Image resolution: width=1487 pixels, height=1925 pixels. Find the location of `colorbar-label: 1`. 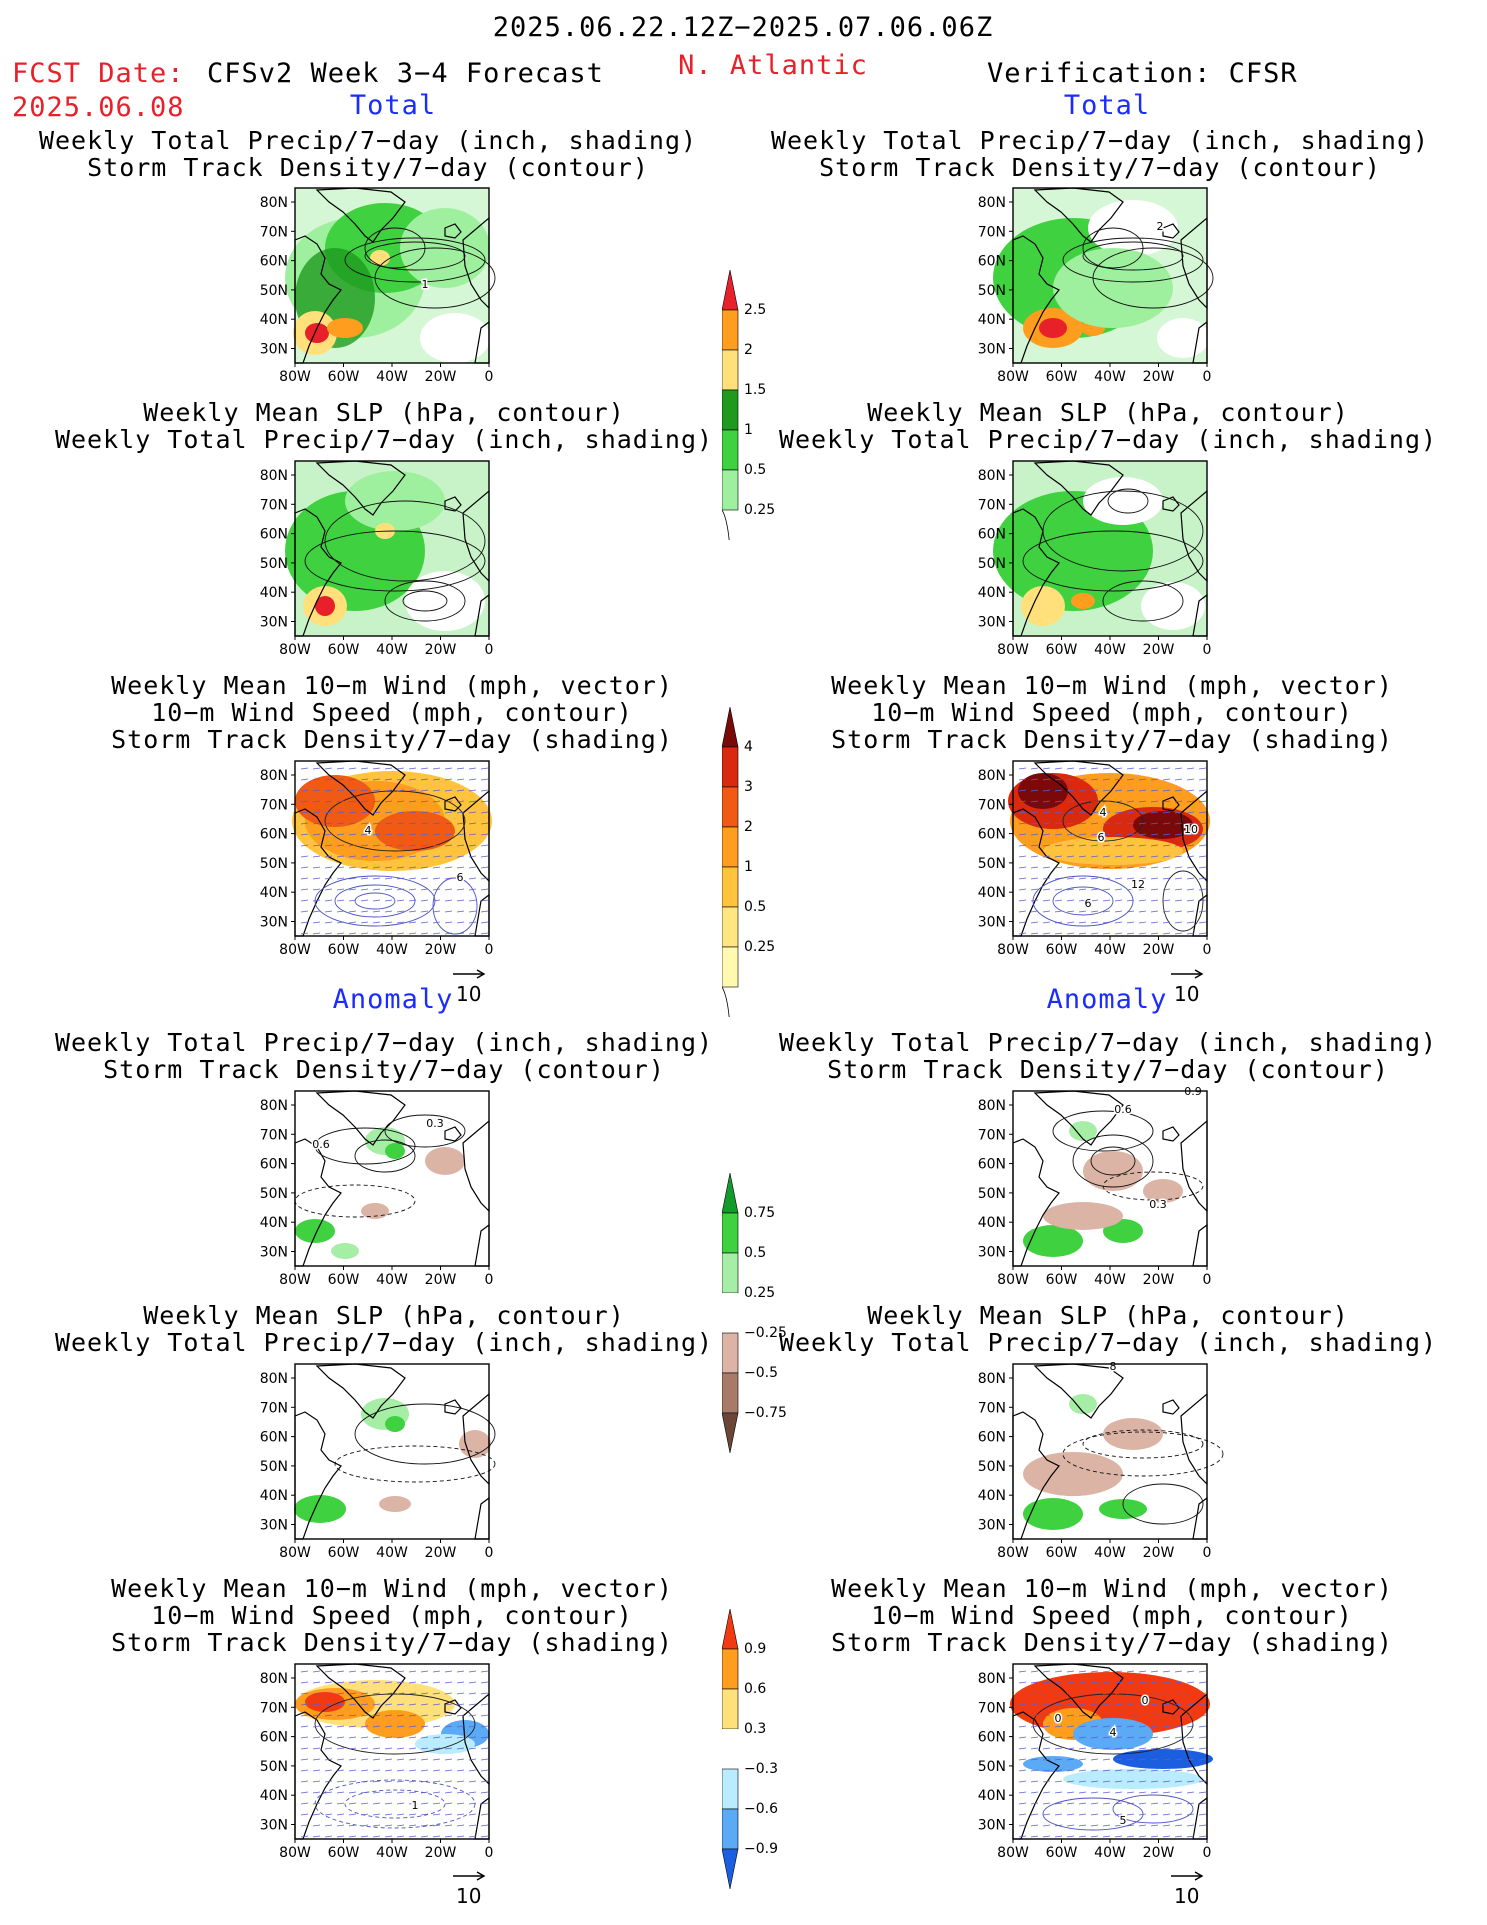

colorbar-label: 1 is located at coordinates (748, 430).